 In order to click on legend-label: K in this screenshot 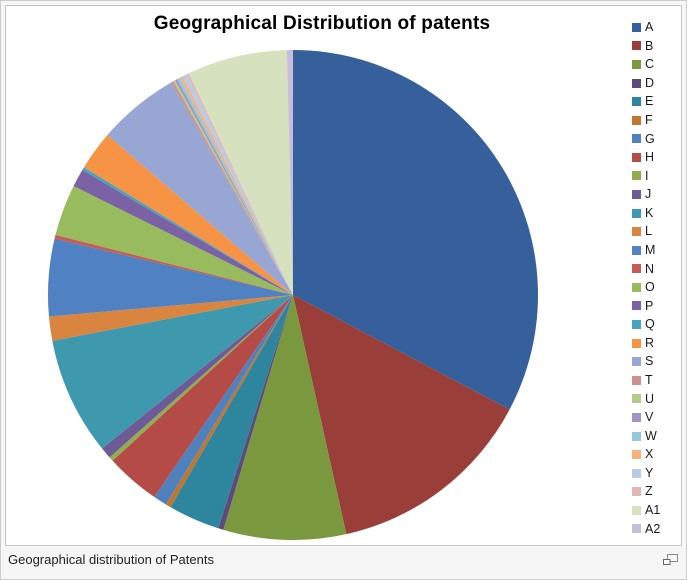, I will do `click(649, 212)`.